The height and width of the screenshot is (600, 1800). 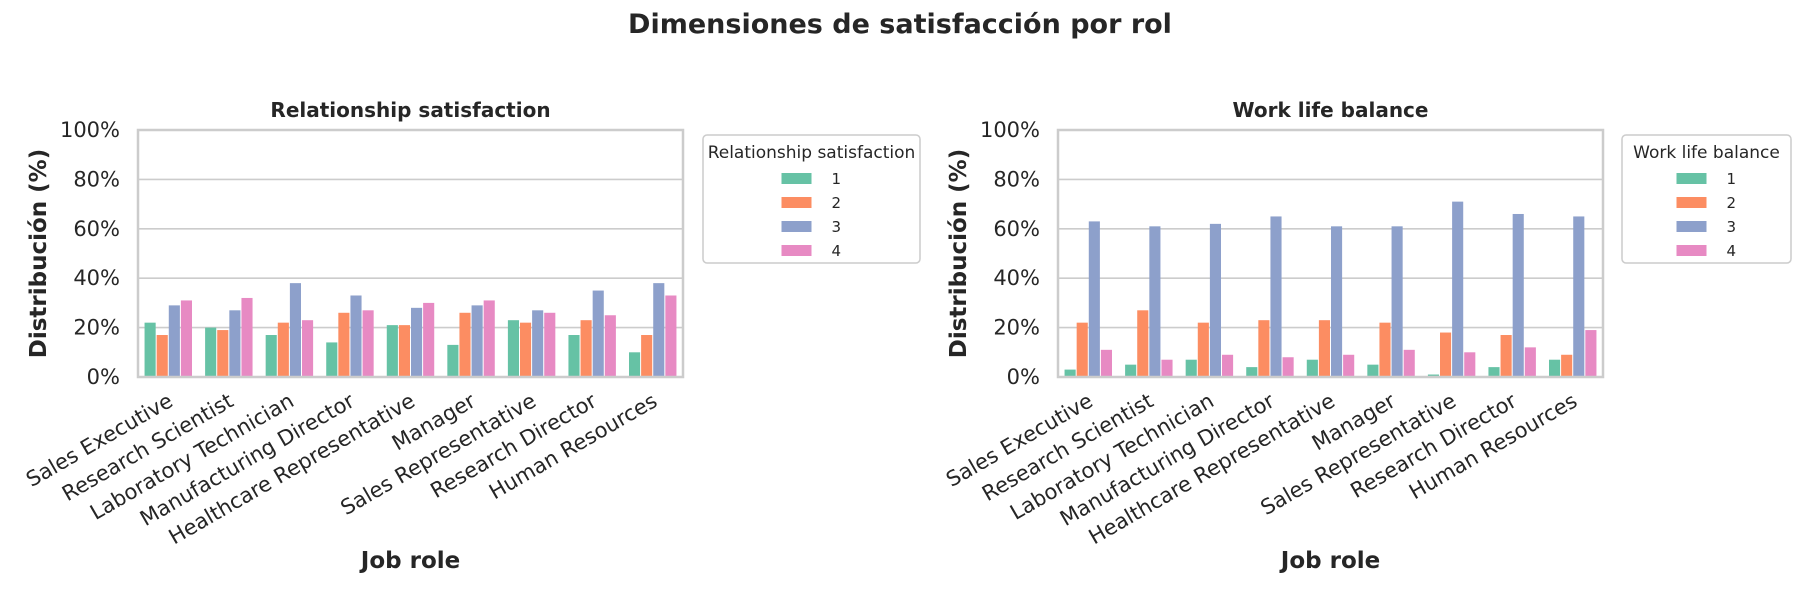 I want to click on plot-title: Relationship satisfaction, so click(x=410, y=110).